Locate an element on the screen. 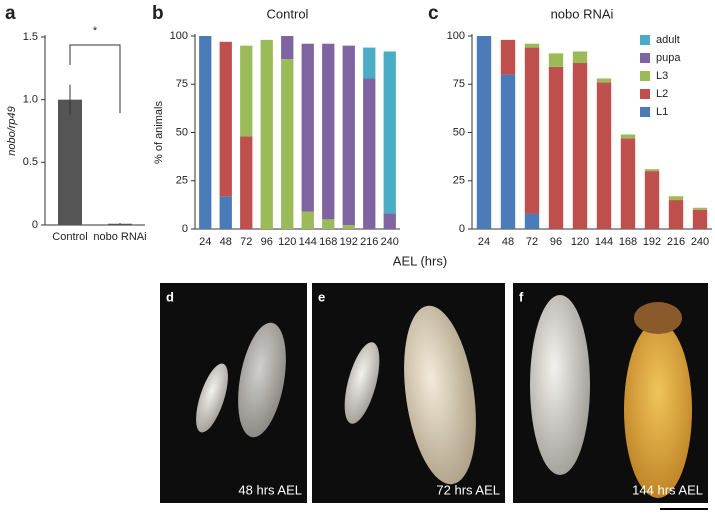 Image resolution: width=715 pixels, height=515 pixels. y-tick-label: 75 is located at coordinates (459, 84).